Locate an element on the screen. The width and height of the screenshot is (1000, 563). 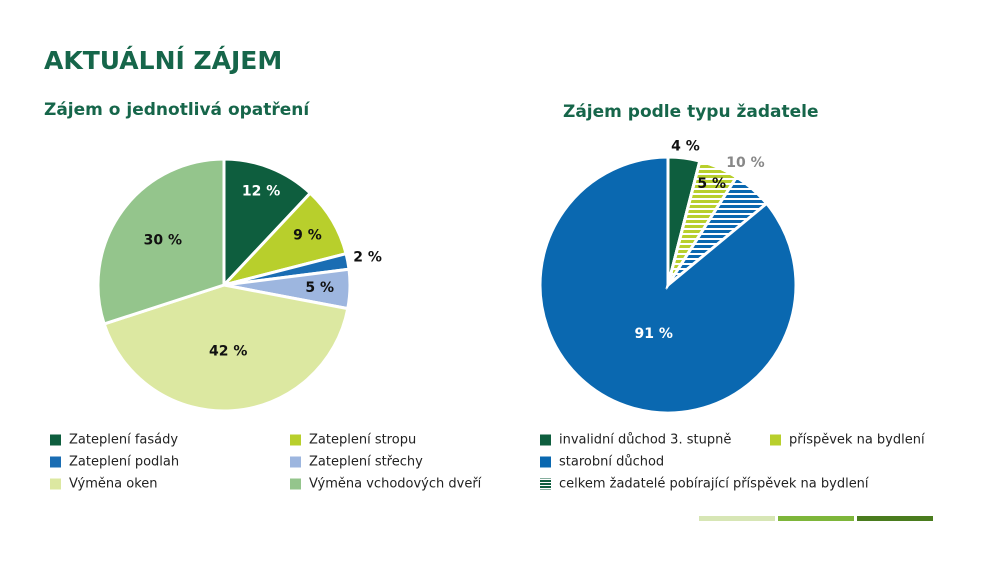
legend-label: starobní důchod is located at coordinates (611, 462).